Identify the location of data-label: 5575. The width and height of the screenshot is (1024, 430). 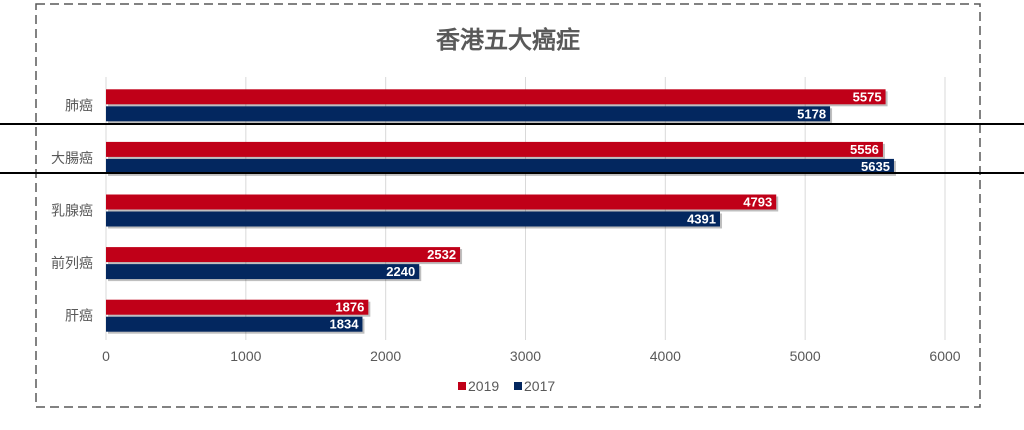
(867, 96).